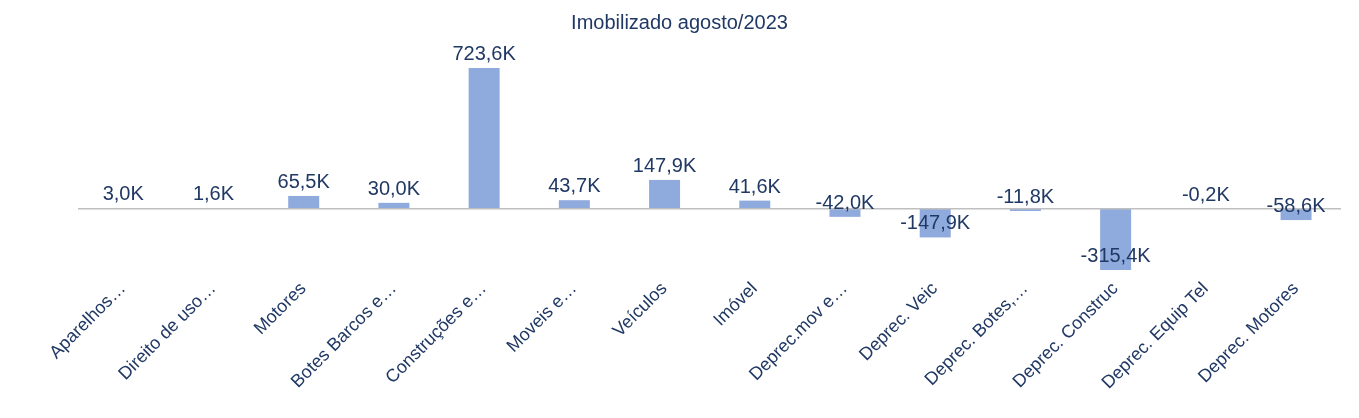 The image size is (1359, 418). Describe the element at coordinates (1025, 195) in the screenshot. I see `data-label: -11,8K` at that location.